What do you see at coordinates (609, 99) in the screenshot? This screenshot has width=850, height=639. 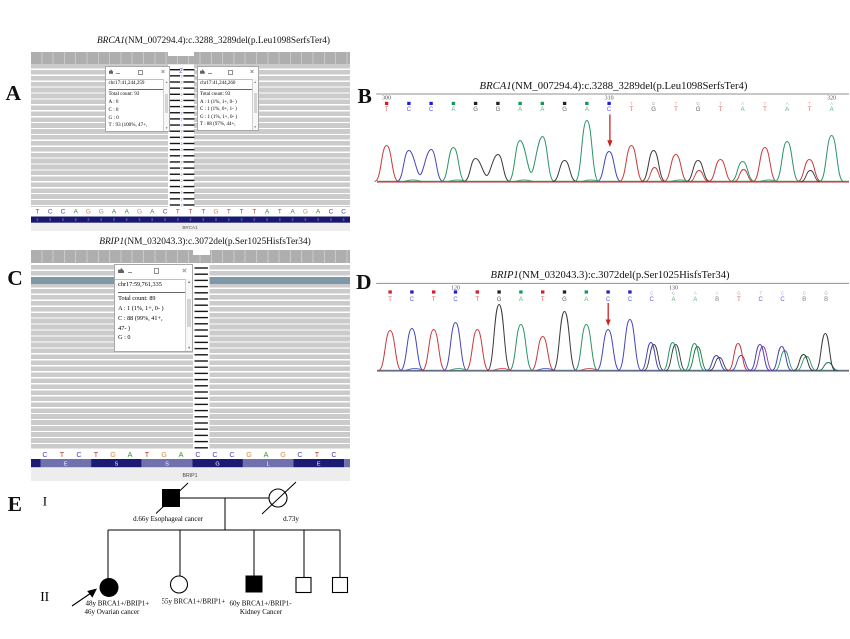 I see `svg-text: 310` at bounding box center [609, 99].